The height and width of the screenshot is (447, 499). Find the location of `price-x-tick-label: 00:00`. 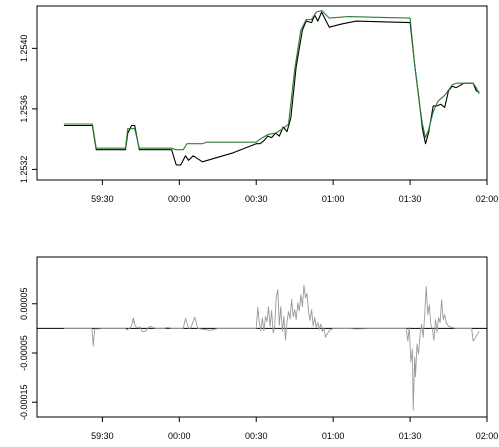

price-x-tick-label: 00:00 is located at coordinates (179, 199).